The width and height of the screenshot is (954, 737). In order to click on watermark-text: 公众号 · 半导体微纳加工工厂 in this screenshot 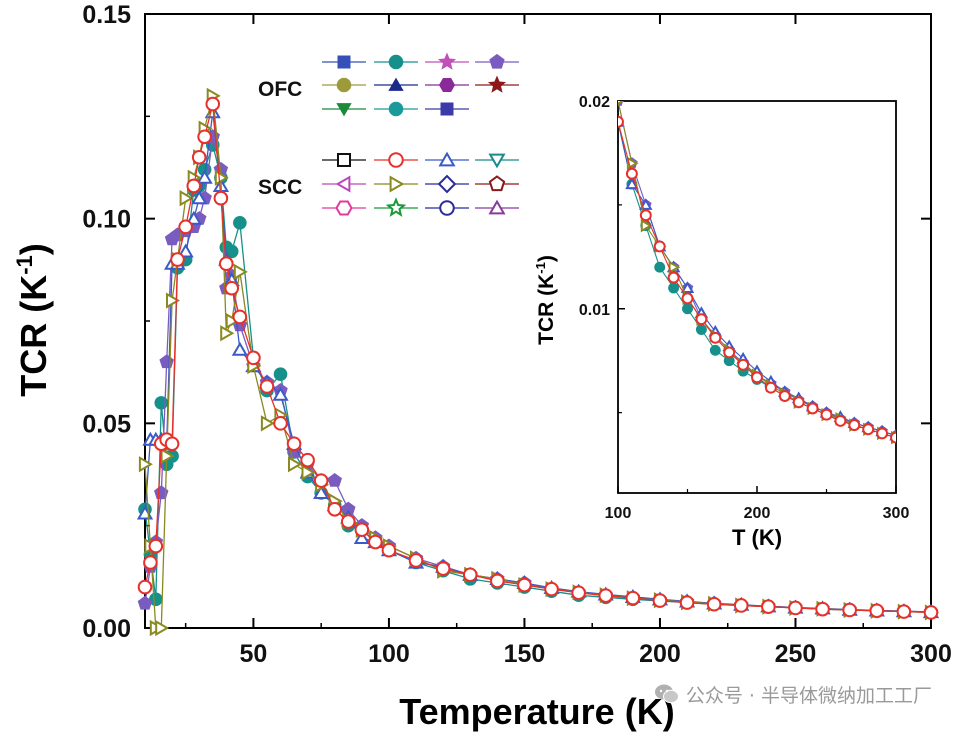, I will do `click(808, 695)`.